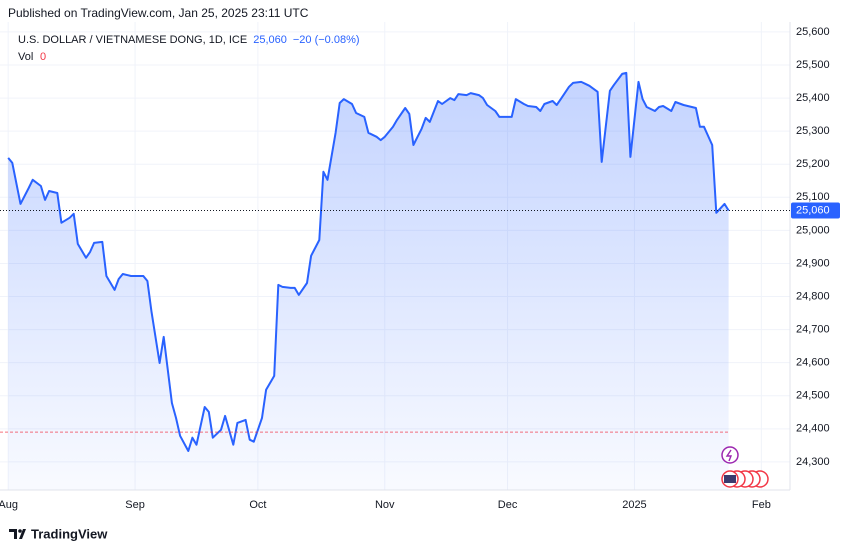  I want to click on x-tick-label: Aug, so click(9, 505).